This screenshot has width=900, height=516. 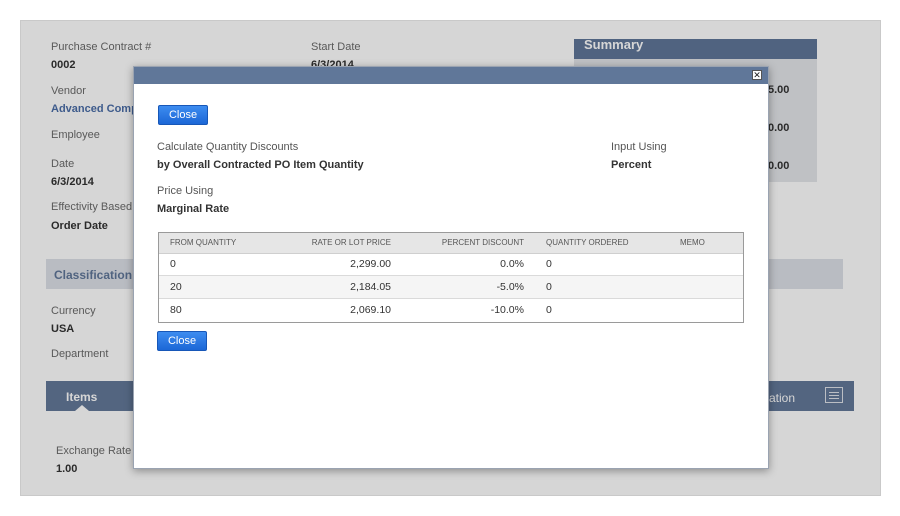 What do you see at coordinates (185, 191) in the screenshot?
I see `price-using-label: Price Using` at bounding box center [185, 191].